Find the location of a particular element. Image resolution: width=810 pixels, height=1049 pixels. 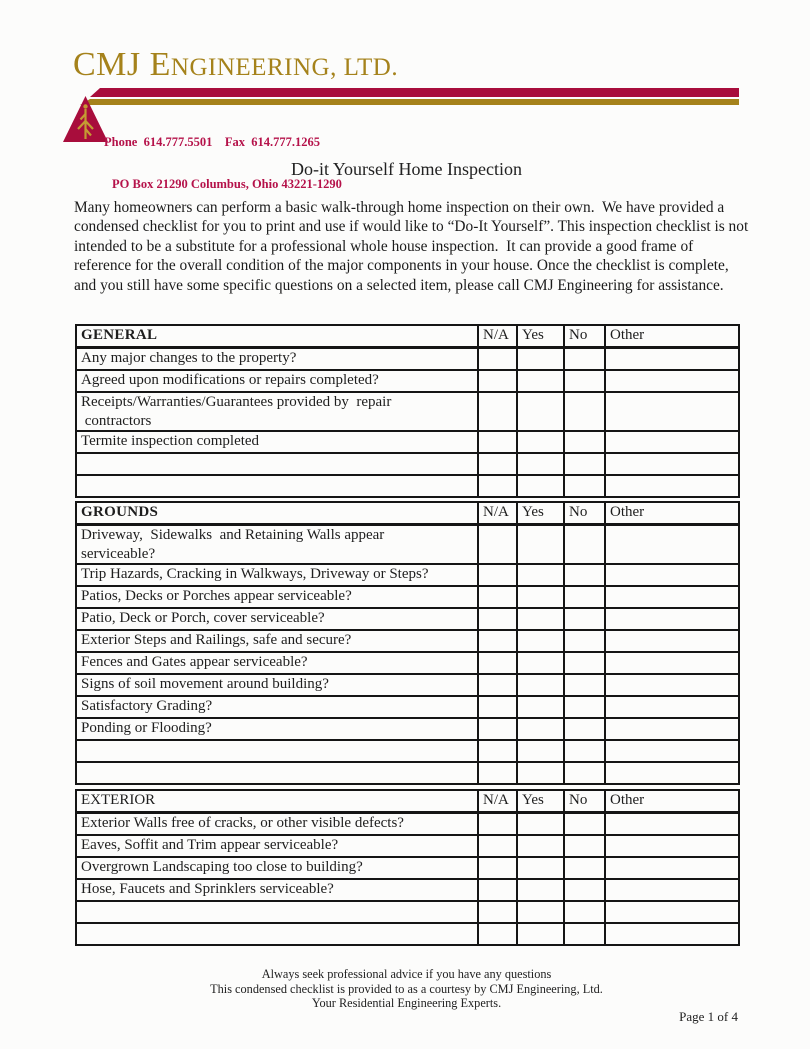

section-header-row: EXTERIOR N/A Yes No Other is located at coordinates (407, 801).